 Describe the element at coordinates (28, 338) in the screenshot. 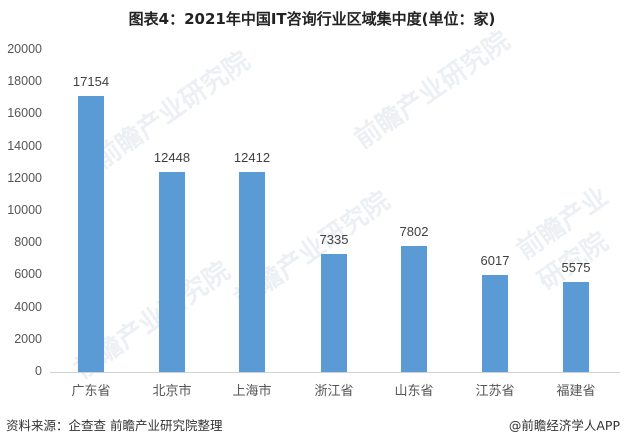

I see `y-tick-label: 2000` at that location.